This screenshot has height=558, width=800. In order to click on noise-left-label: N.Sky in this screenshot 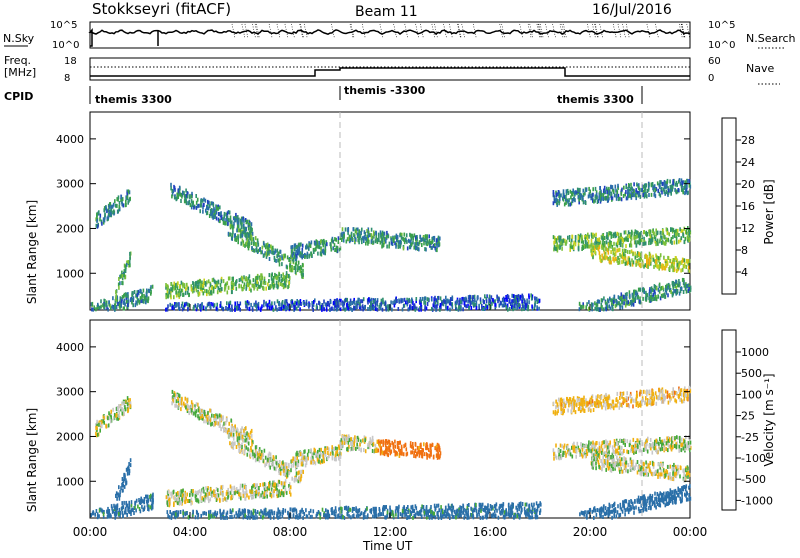, I will do `click(19, 38)`.